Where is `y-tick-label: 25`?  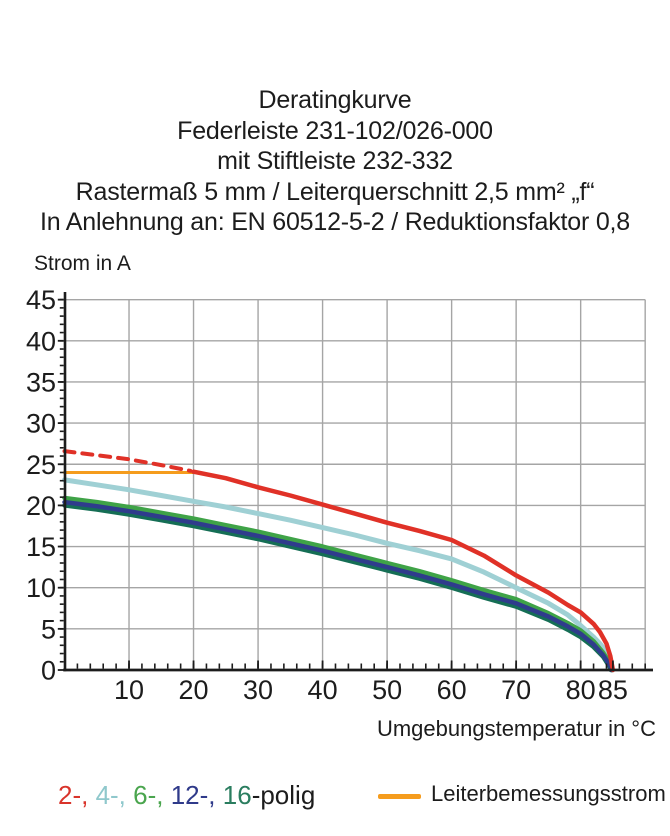
y-tick-label: 25 is located at coordinates (41, 465).